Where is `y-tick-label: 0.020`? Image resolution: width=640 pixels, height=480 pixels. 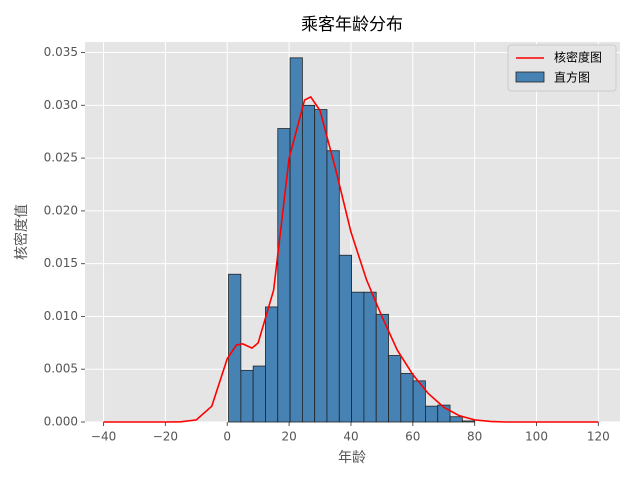
y-tick-label: 0.020 is located at coordinates (61, 210).